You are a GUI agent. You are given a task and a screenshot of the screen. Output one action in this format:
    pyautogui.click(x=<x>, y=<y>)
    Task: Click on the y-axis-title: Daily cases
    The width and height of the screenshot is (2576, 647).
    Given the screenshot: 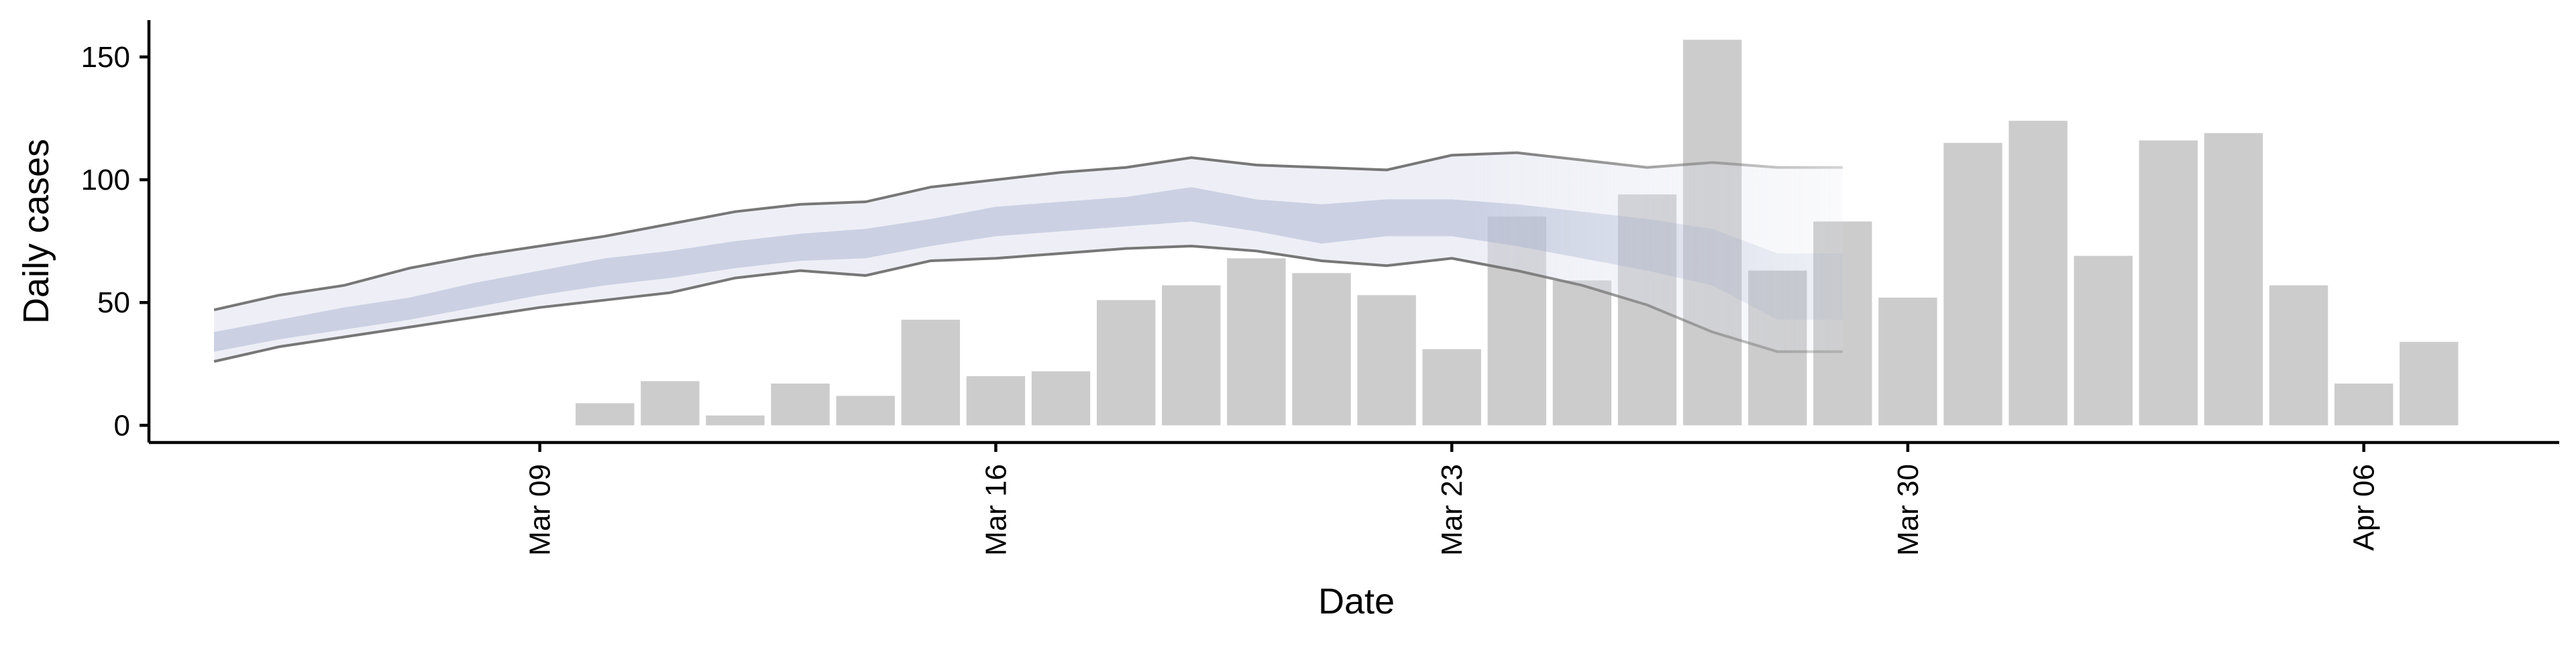 What is the action you would take?
    pyautogui.click(x=36, y=231)
    